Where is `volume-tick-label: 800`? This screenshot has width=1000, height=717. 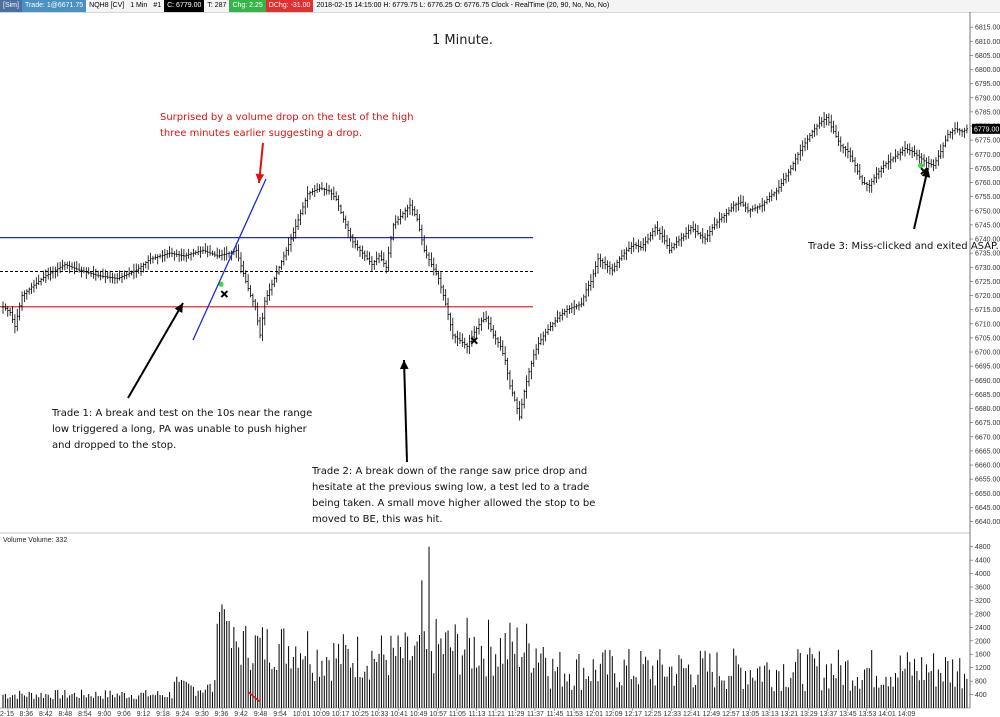 volume-tick-label: 800 is located at coordinates (981, 682).